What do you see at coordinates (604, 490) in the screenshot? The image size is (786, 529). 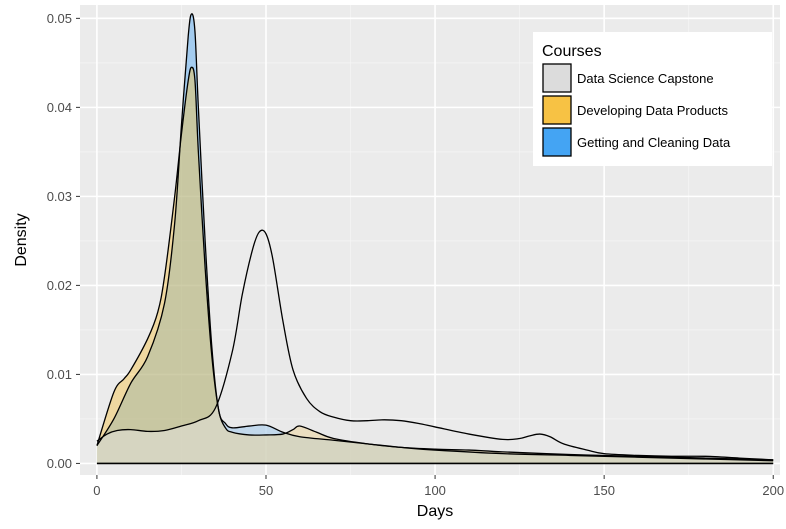 I see `x-tick-label: 150` at bounding box center [604, 490].